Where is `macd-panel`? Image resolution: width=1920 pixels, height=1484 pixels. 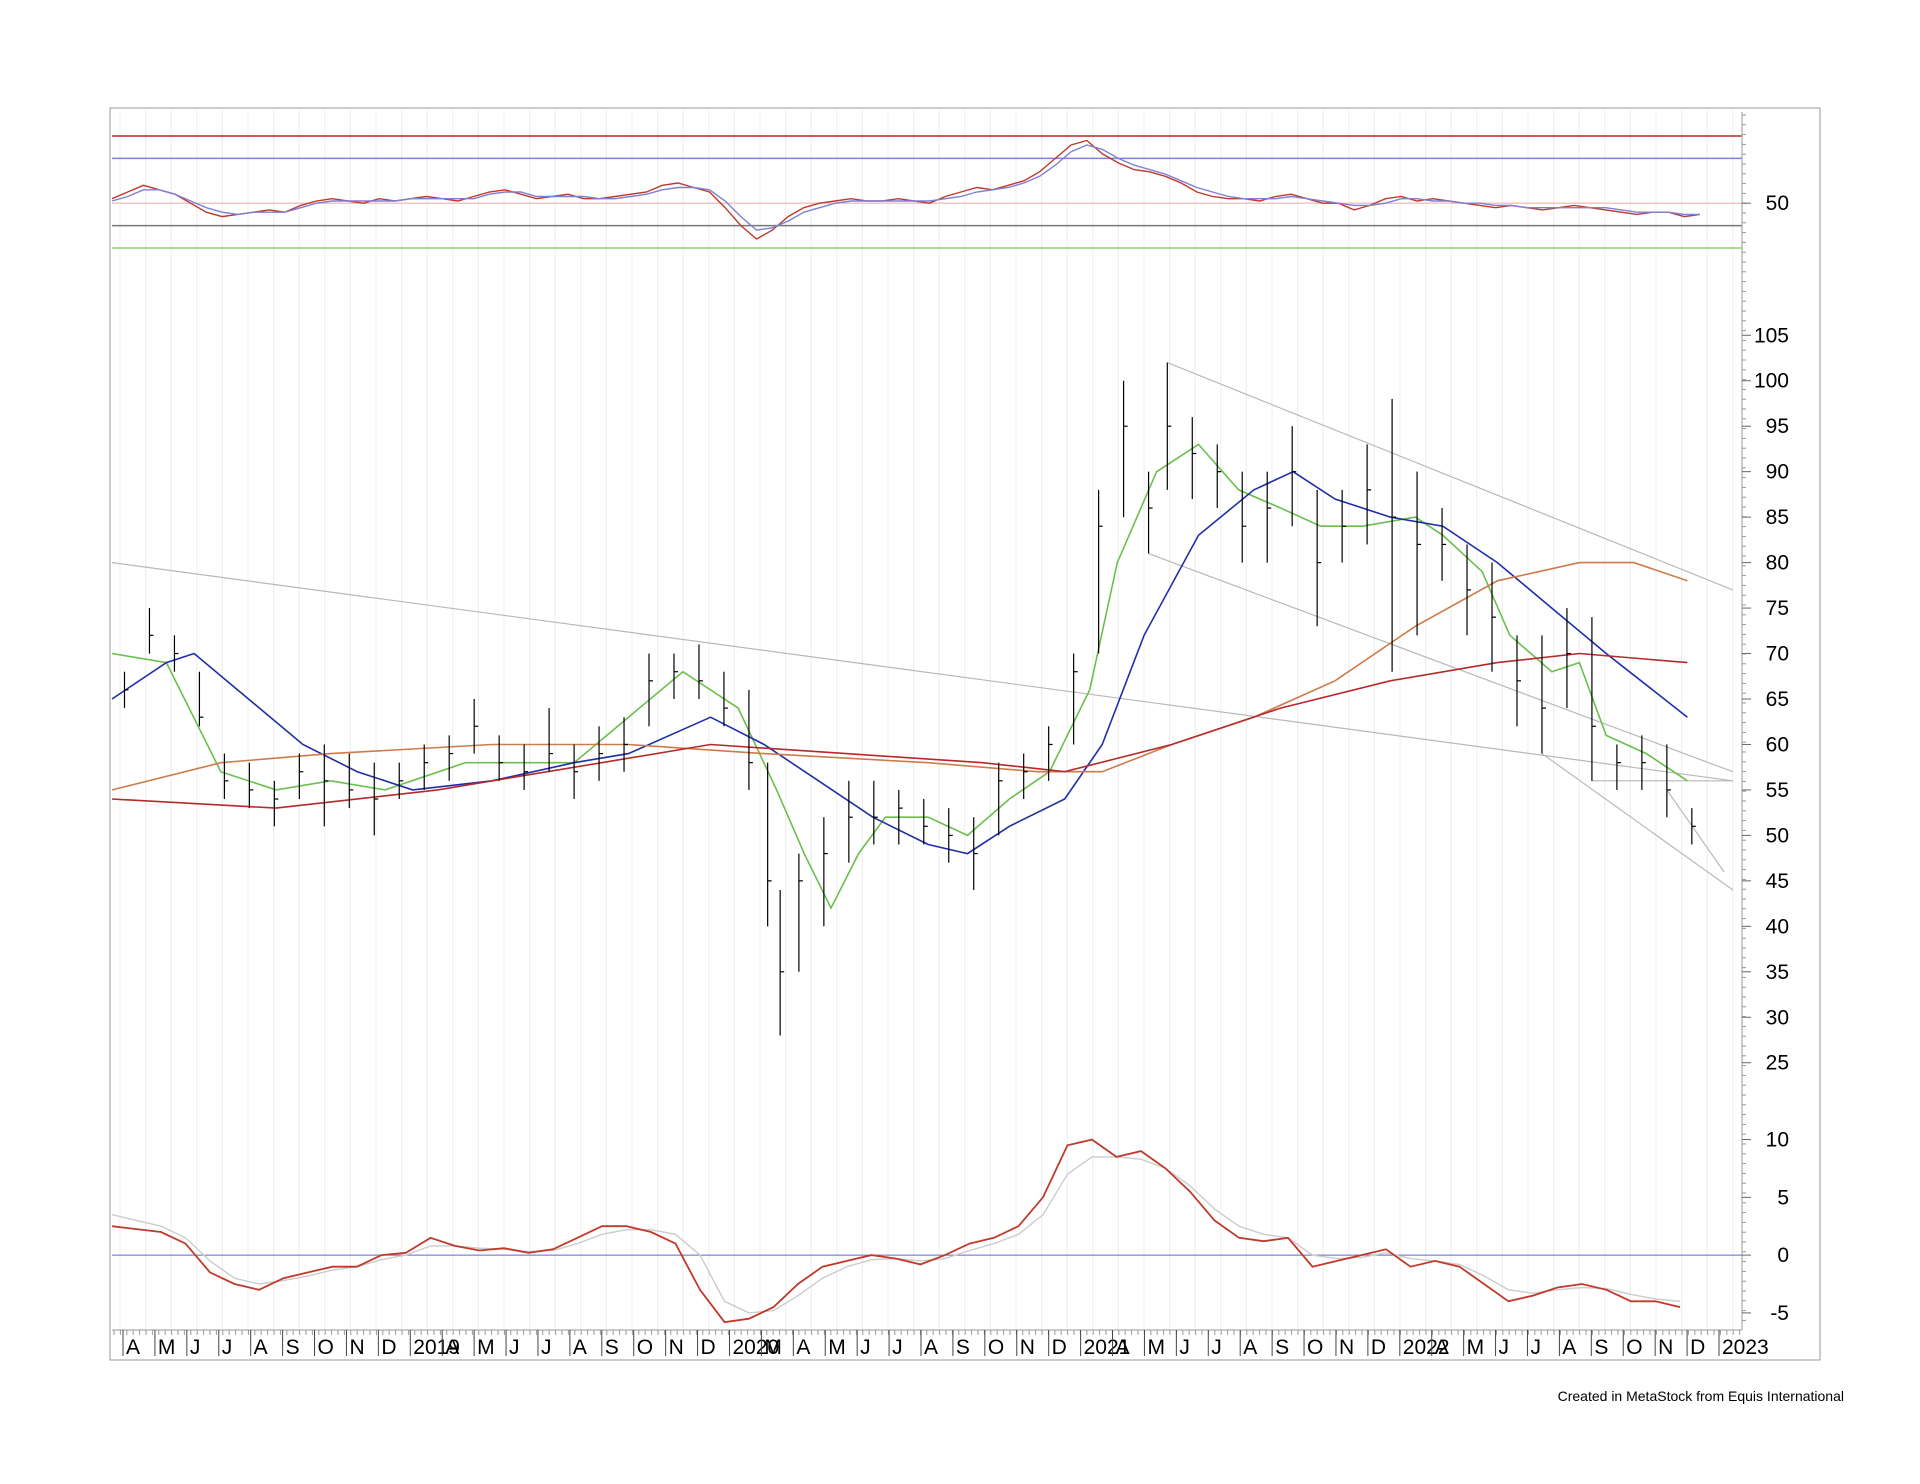
macd-panel is located at coordinates (926, 1231).